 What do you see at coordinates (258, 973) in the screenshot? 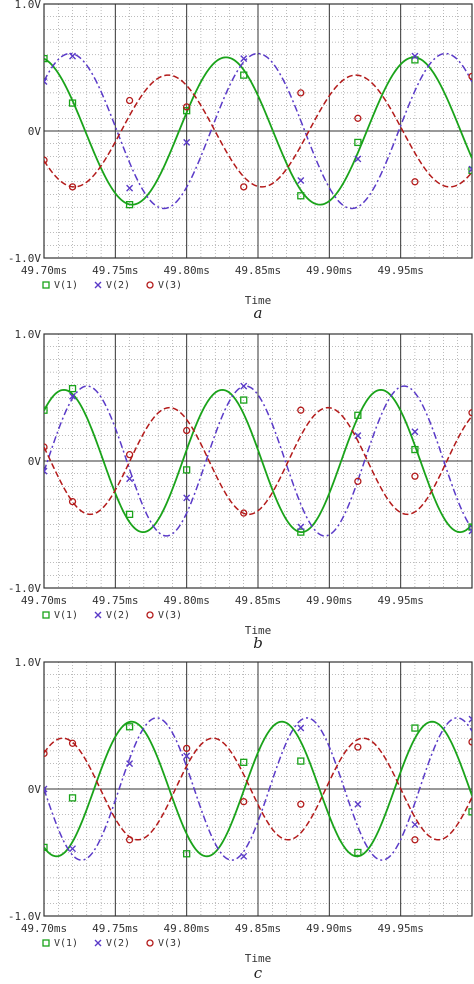
I see `panel-letter: c` at bounding box center [258, 973].